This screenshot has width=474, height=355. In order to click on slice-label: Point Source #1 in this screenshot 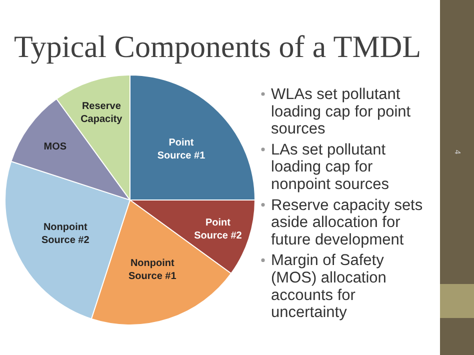, I will do `click(181, 150)`.